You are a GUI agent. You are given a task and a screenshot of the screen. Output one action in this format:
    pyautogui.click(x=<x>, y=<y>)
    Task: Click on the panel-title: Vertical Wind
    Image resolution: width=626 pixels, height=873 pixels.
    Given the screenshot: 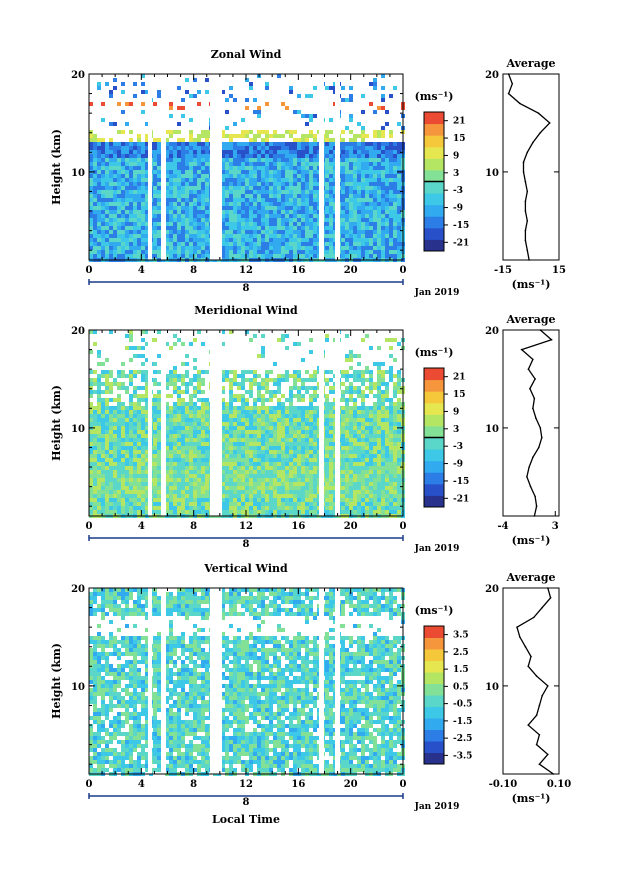 What is the action you would take?
    pyautogui.click(x=245, y=568)
    